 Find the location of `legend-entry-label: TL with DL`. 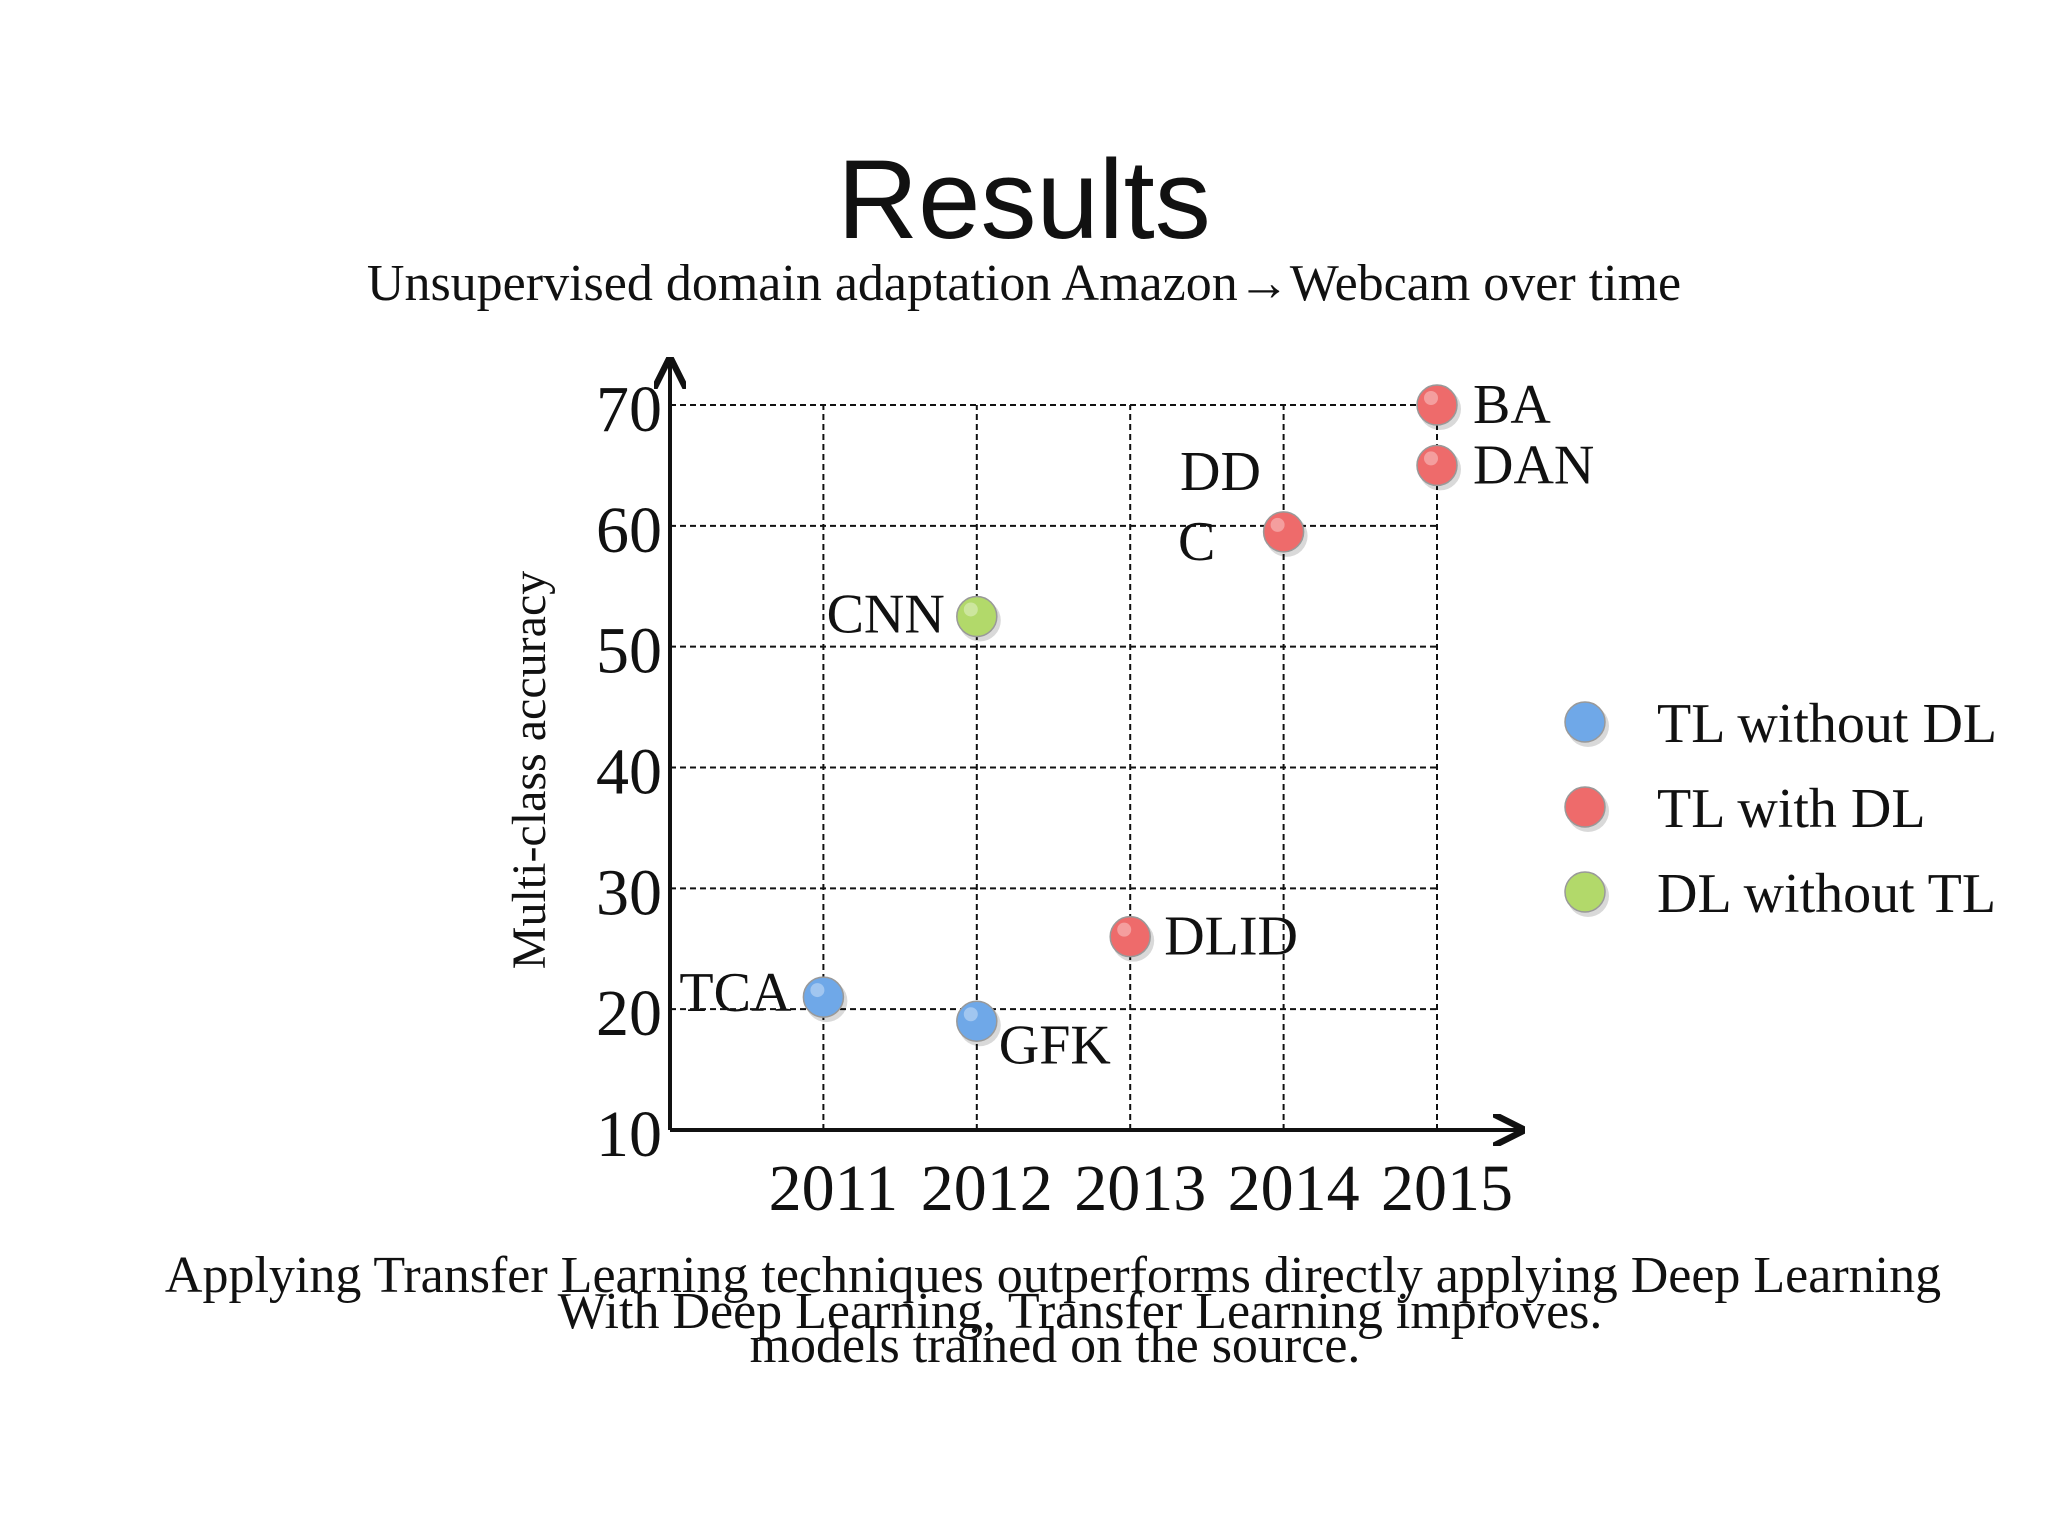

legend-entry-label: TL with DL is located at coordinates (1791, 809).